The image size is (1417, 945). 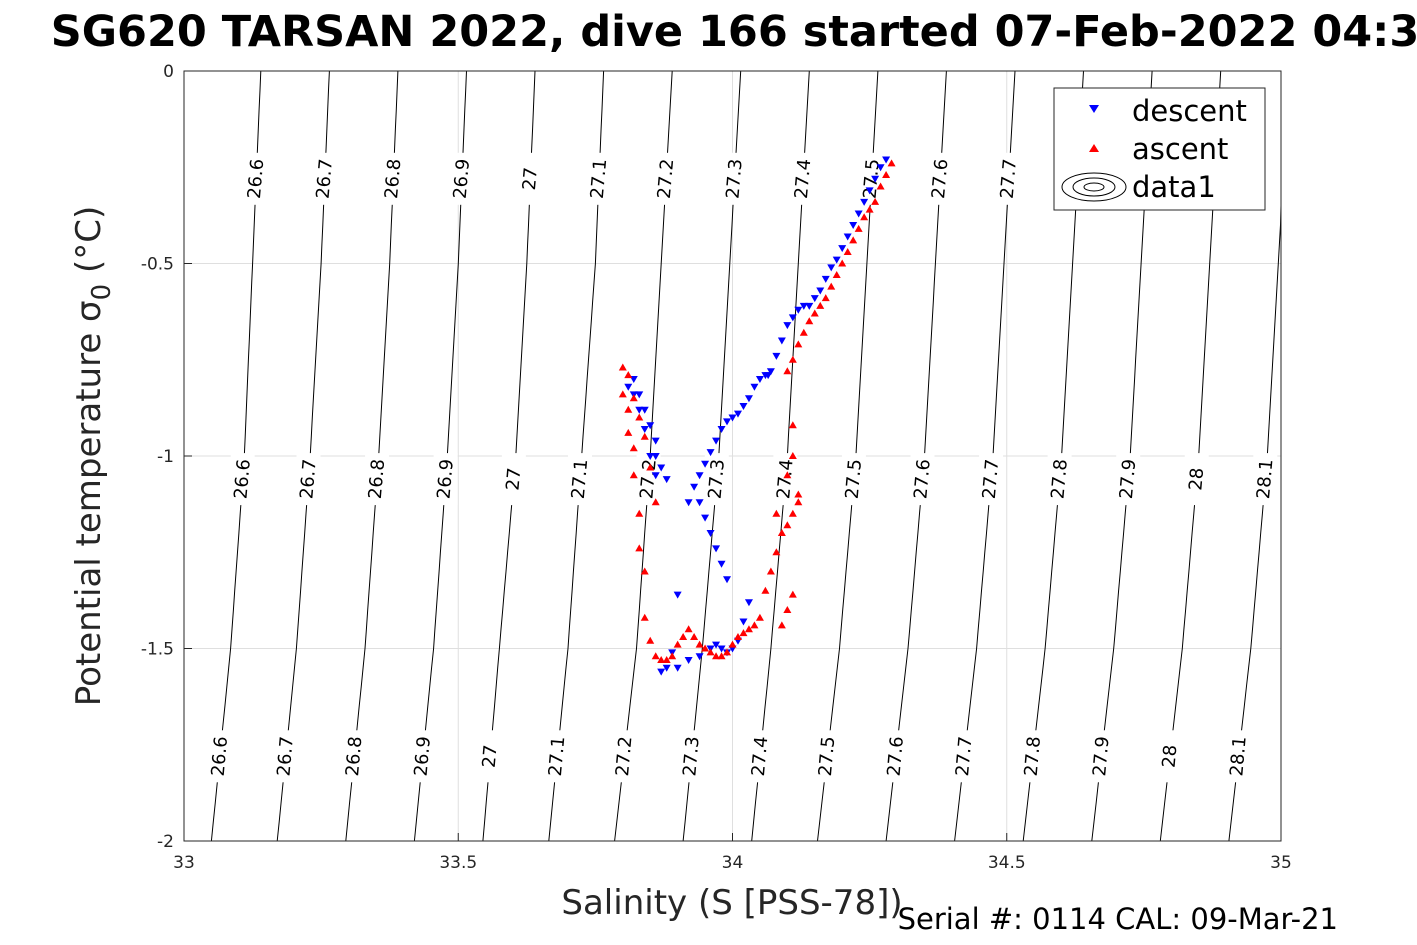 What do you see at coordinates (1189, 111) in the screenshot?
I see `legend-descent-label: descent` at bounding box center [1189, 111].